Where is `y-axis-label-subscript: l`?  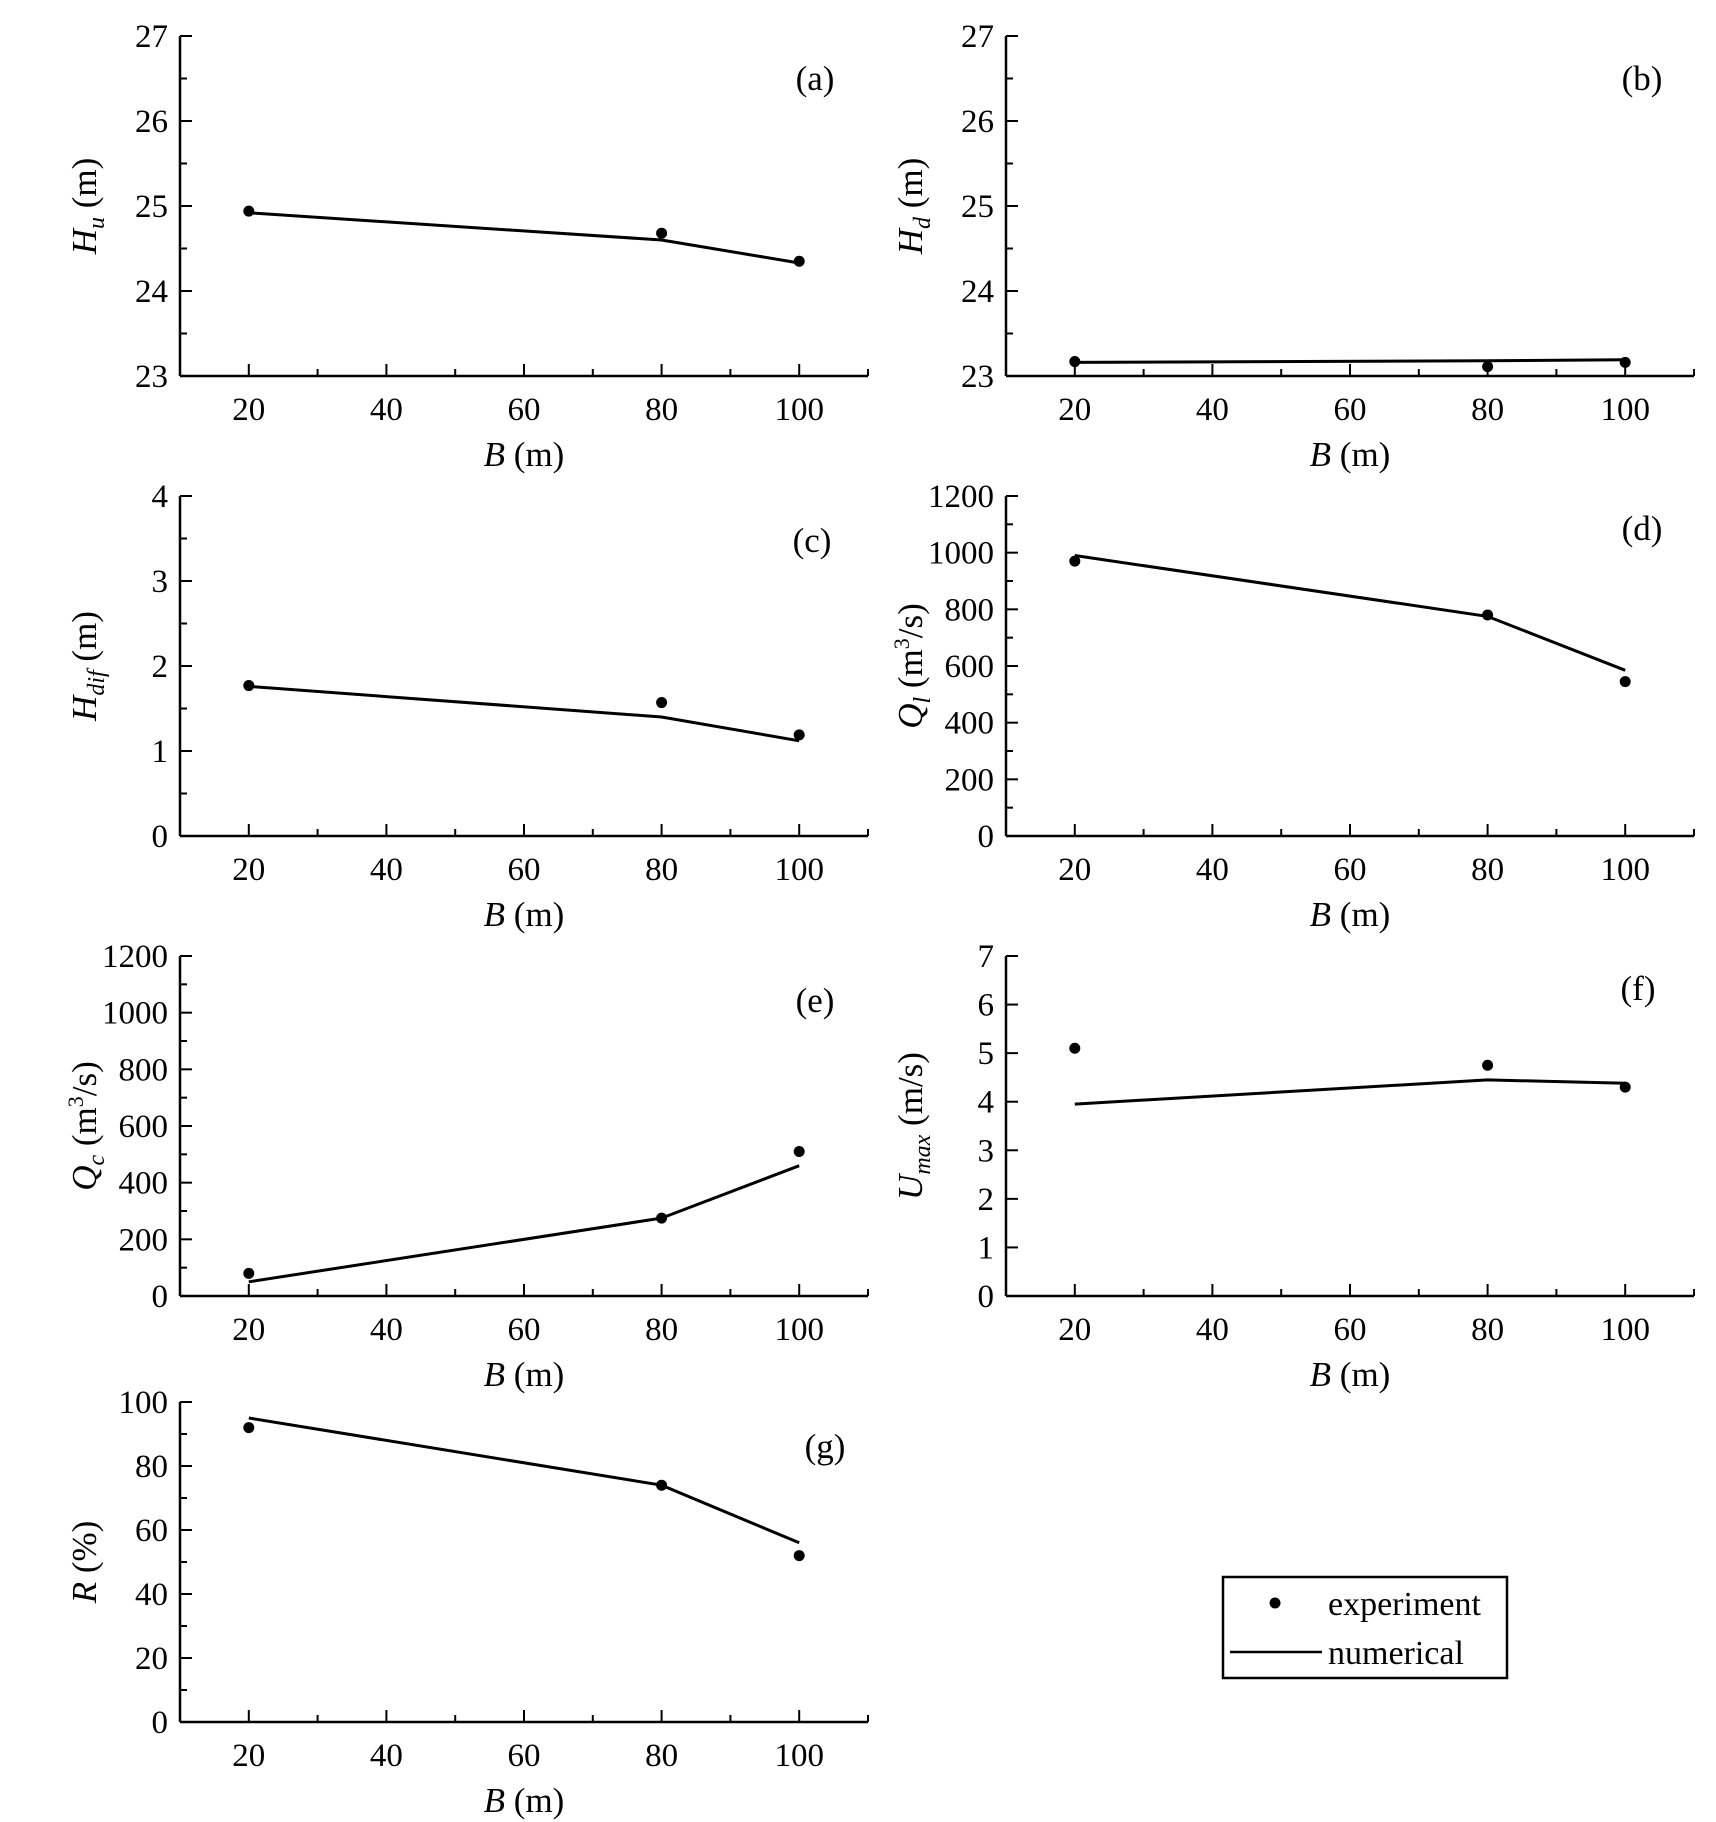 y-axis-label-subscript: l is located at coordinates (923, 700).